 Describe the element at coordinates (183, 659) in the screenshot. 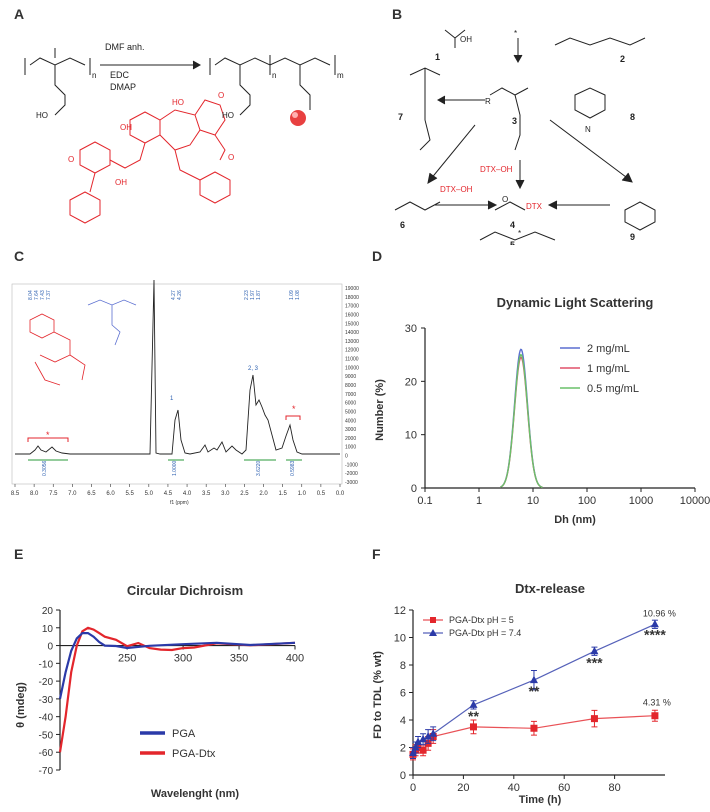

I see `cd-x-tick-label: 300` at that location.